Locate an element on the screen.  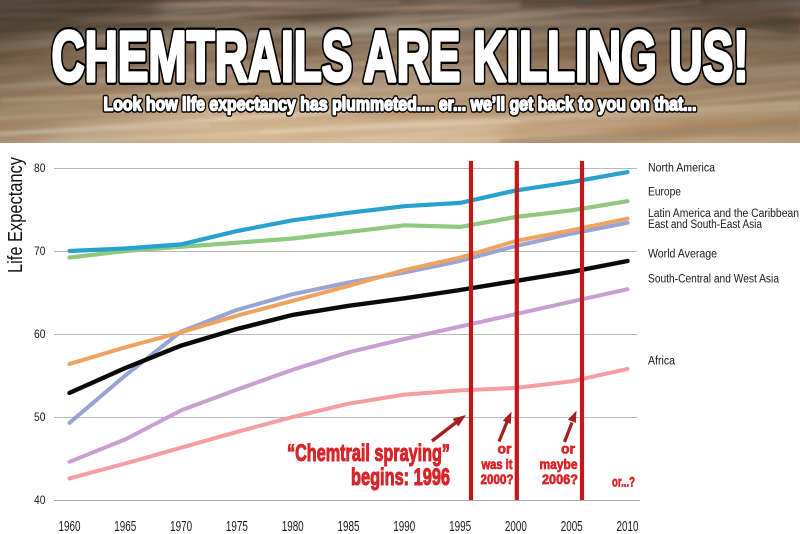
svg-text: 50 is located at coordinates (40, 417).